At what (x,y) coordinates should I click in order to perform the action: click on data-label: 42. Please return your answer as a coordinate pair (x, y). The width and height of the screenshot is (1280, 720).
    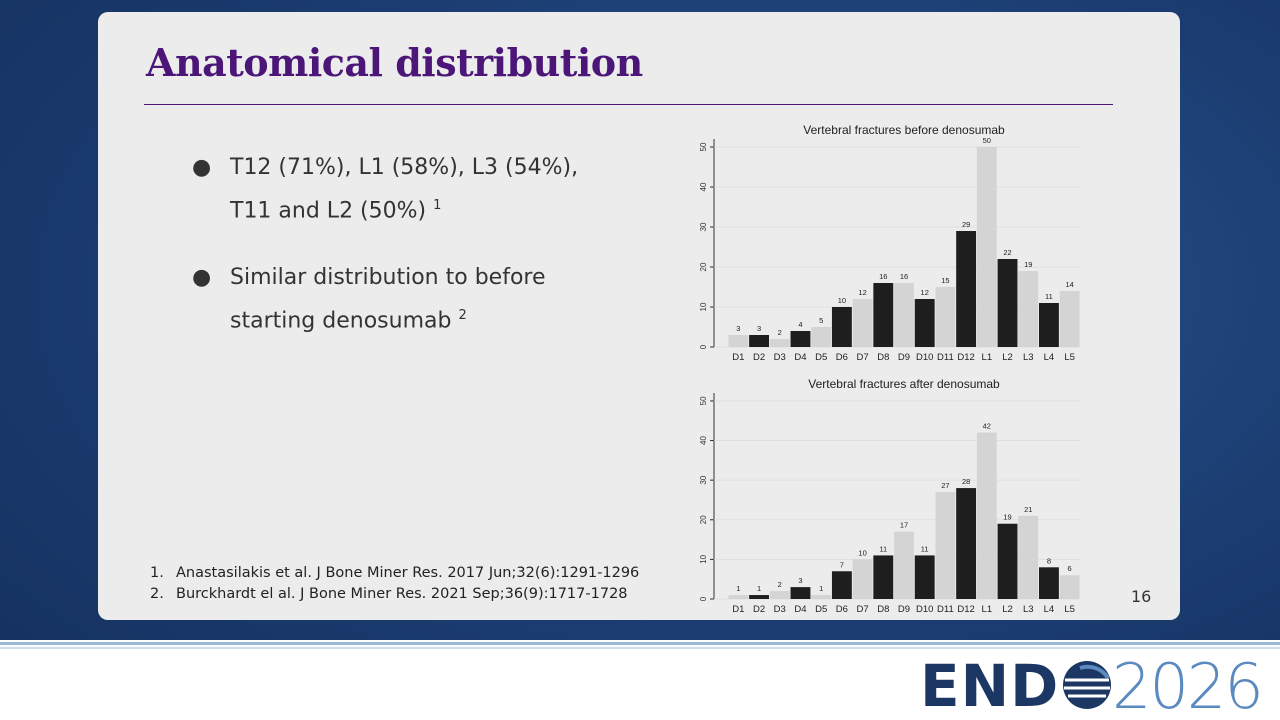
    Looking at the image, I should click on (987, 426).